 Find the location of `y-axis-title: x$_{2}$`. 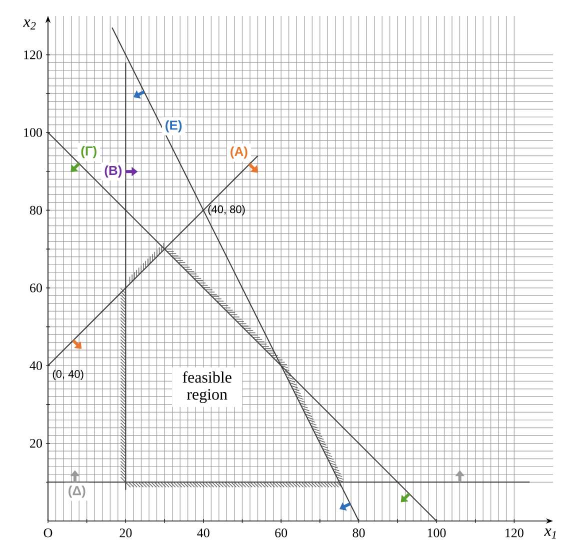

y-axis-title: x$_{2}$ is located at coordinates (29, 25).